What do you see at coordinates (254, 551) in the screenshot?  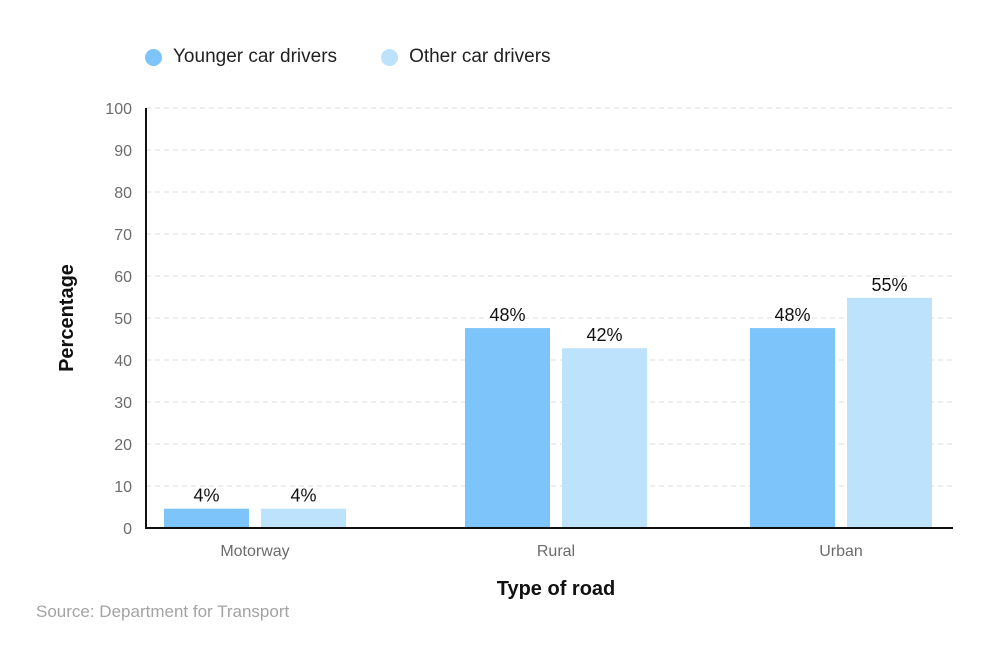 I see `x-tick-label: Motorway` at bounding box center [254, 551].